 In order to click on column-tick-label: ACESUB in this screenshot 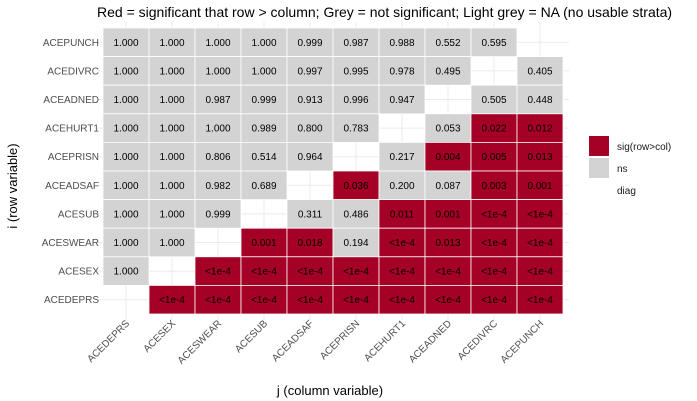, I will do `click(251, 336)`.